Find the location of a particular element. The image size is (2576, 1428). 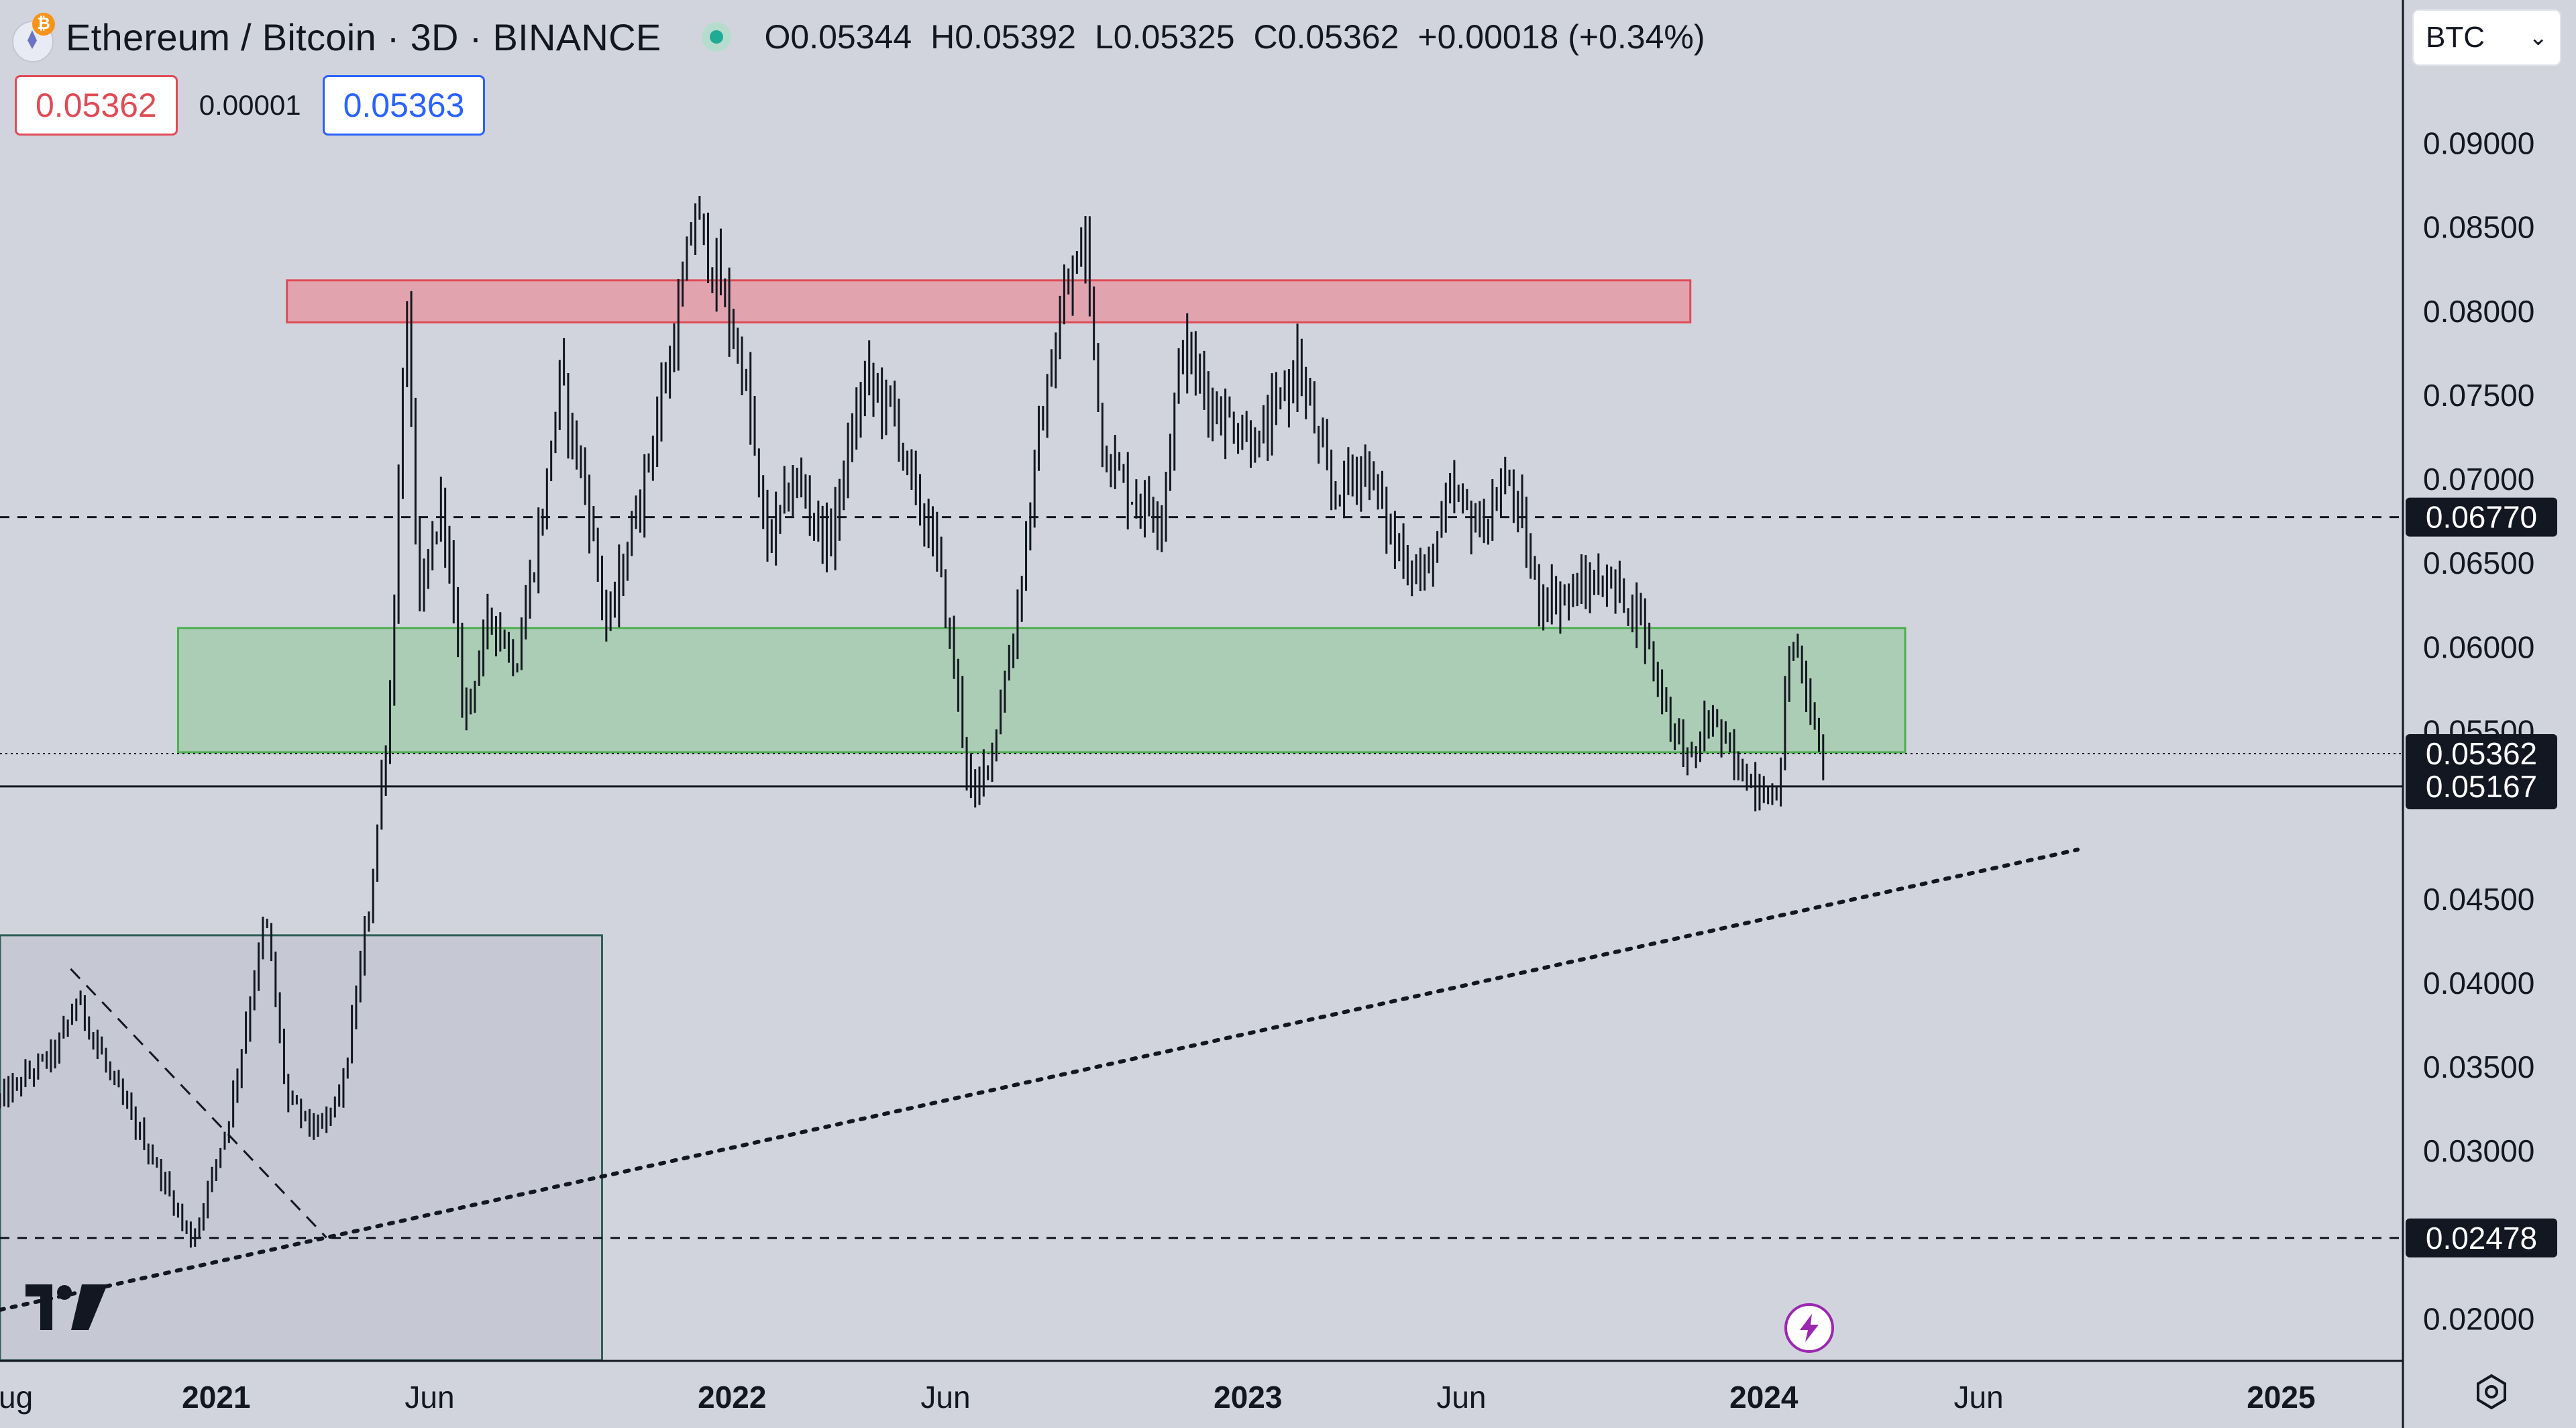

tradingview-logo-icon is located at coordinates (66, 1307).